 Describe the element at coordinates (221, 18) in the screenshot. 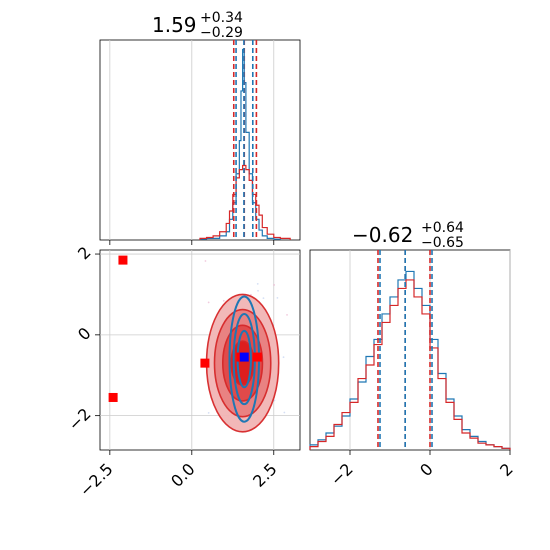

I see `panel-title-plus: +0.34` at that location.